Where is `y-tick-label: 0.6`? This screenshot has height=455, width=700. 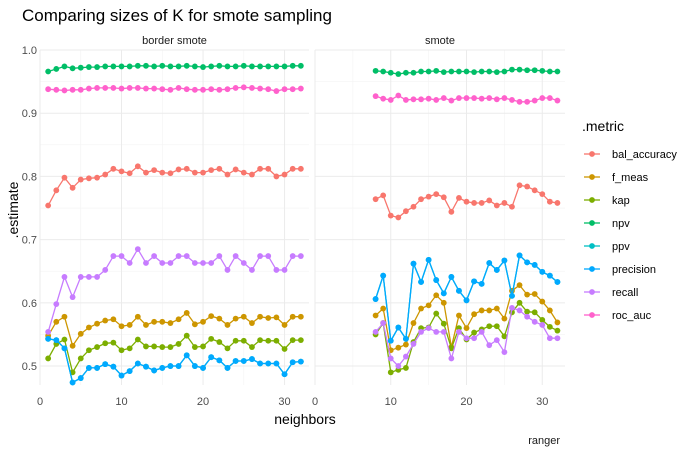
y-tick-label: 0.6 is located at coordinates (29, 304).